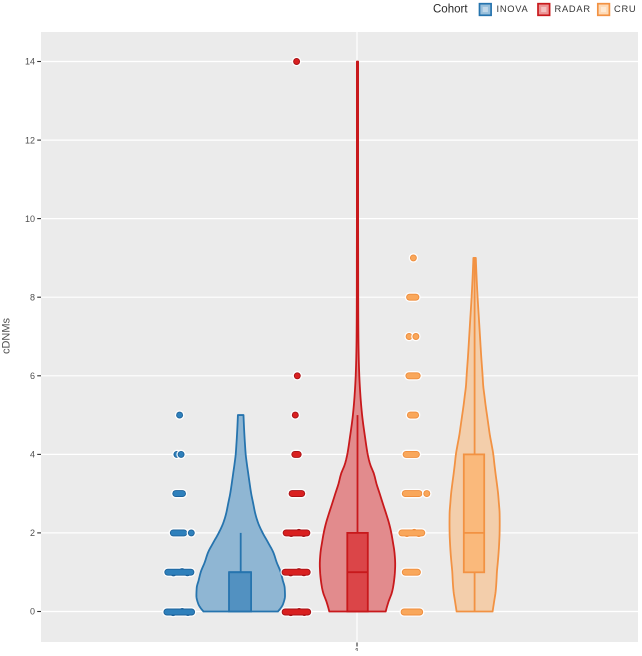  Describe the element at coordinates (32, 455) in the screenshot. I see `svg-text: 4` at that location.